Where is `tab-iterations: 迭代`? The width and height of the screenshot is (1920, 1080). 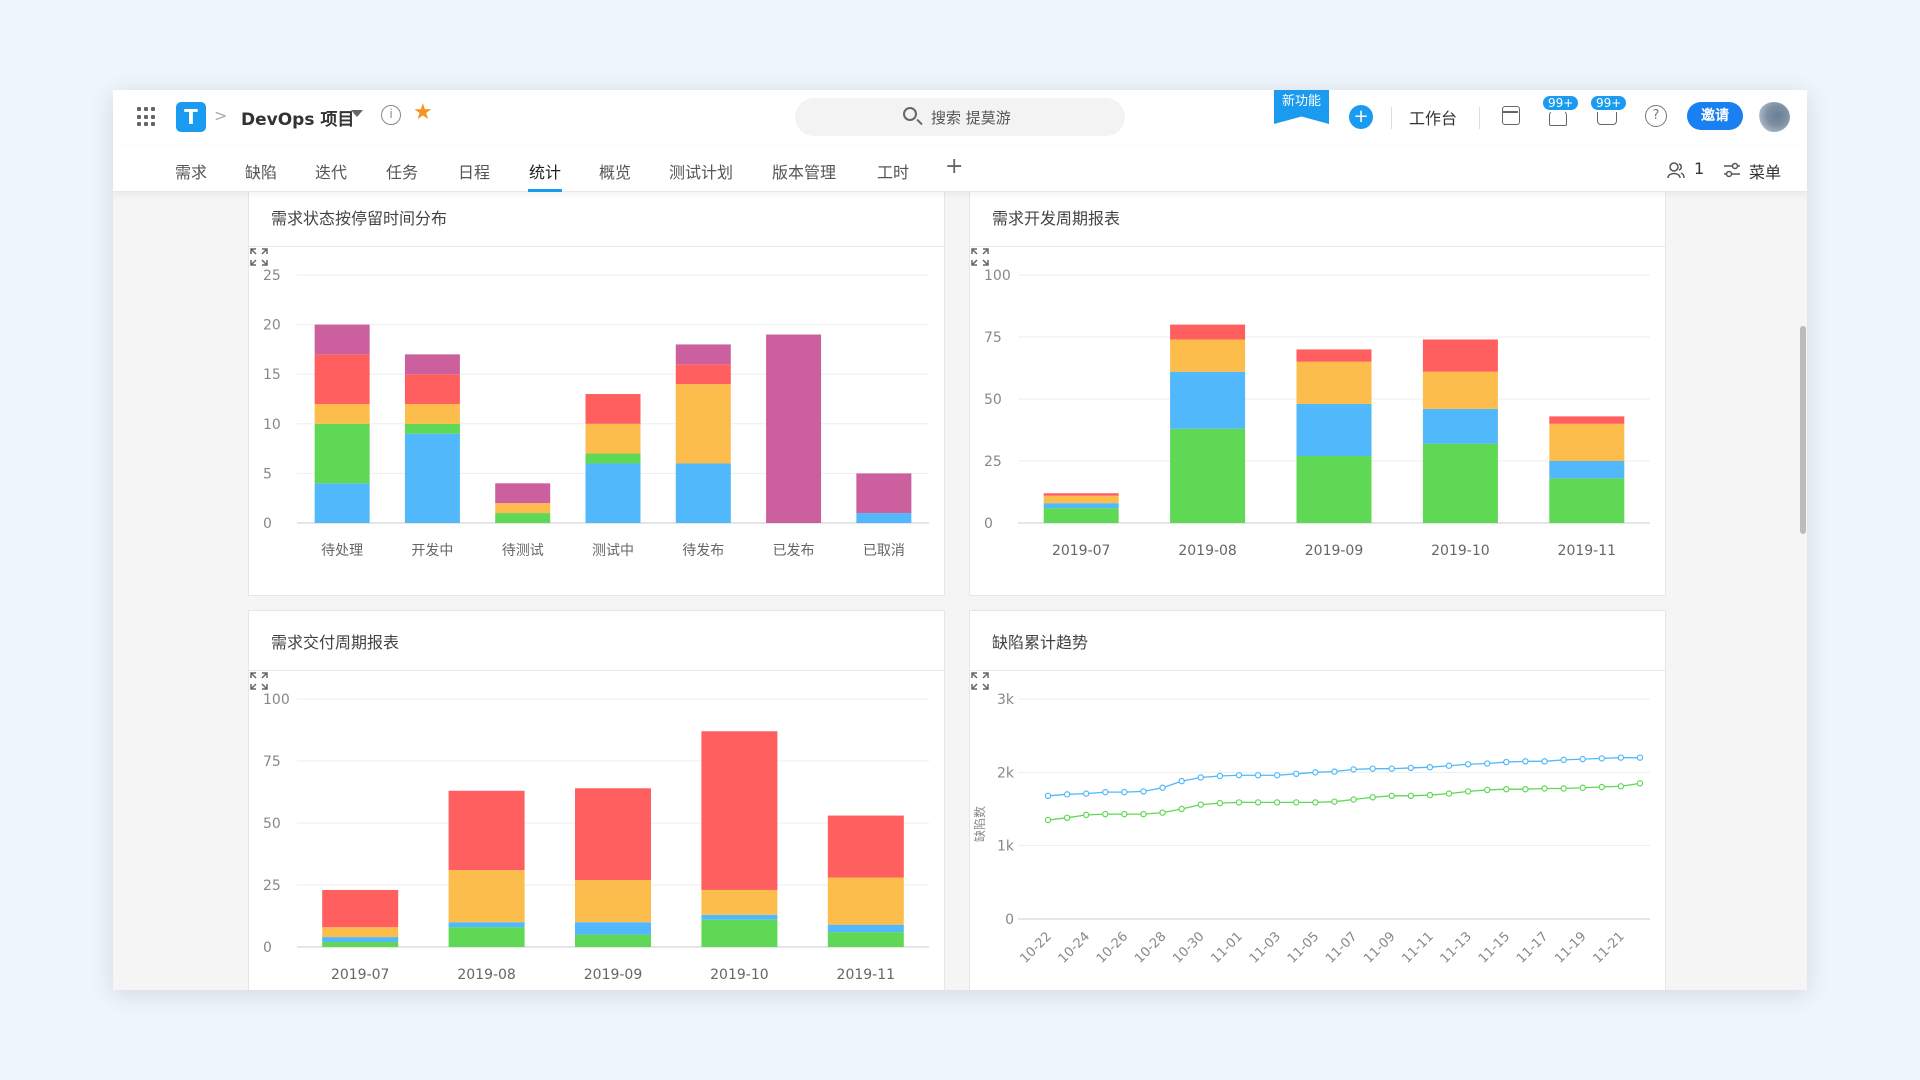
tab-iterations: 迭代 is located at coordinates (331, 172).